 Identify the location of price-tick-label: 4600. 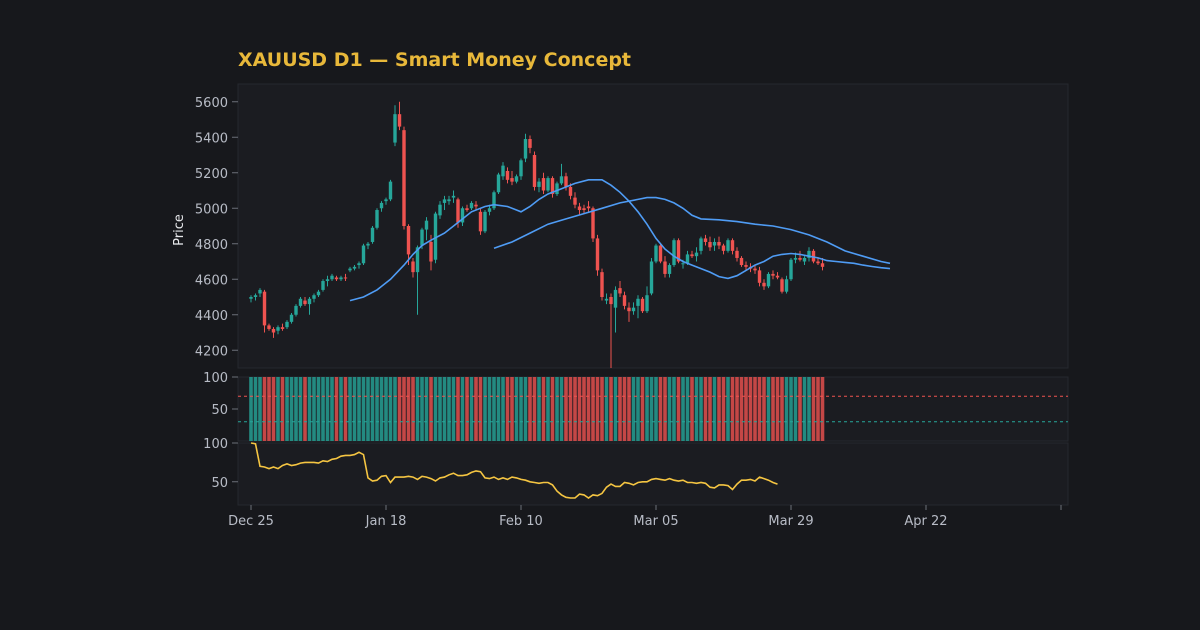
(211, 280).